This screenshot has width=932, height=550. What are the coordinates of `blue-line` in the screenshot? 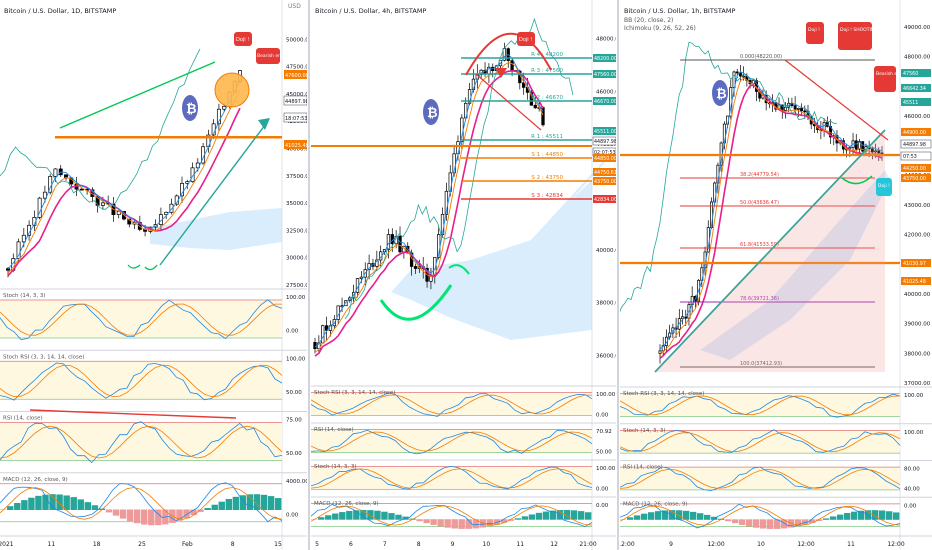 It's located at (771, 210).